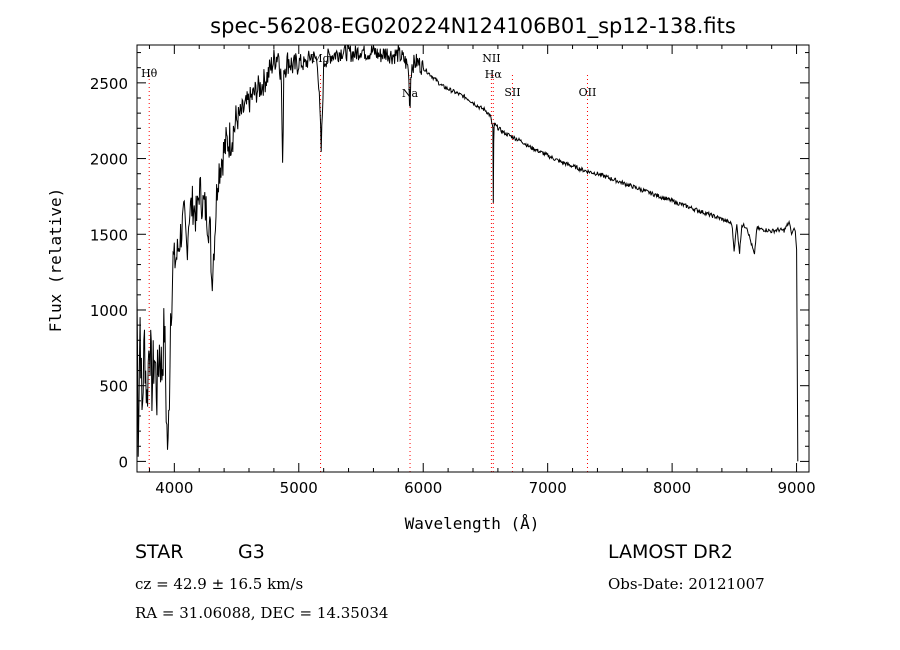  What do you see at coordinates (159, 552) in the screenshot?
I see `object-type: STAR` at bounding box center [159, 552].